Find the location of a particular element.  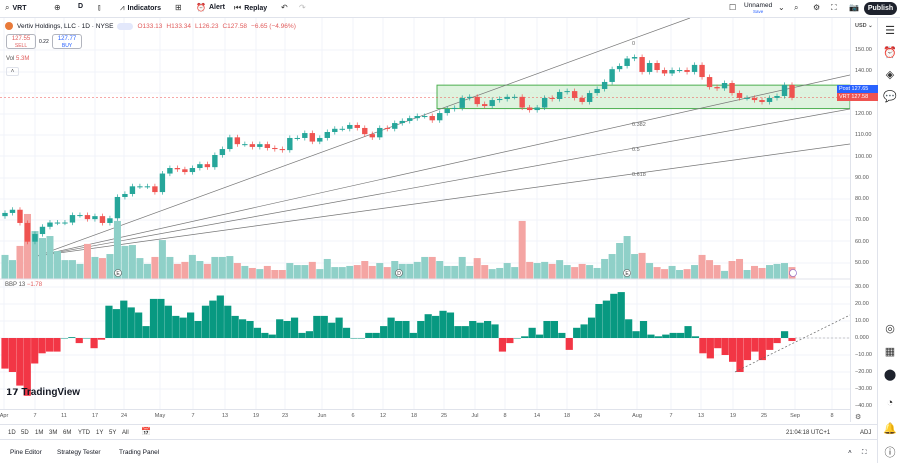

symbol-search-button: ⌕ VRT is located at coordinates (16, 7).